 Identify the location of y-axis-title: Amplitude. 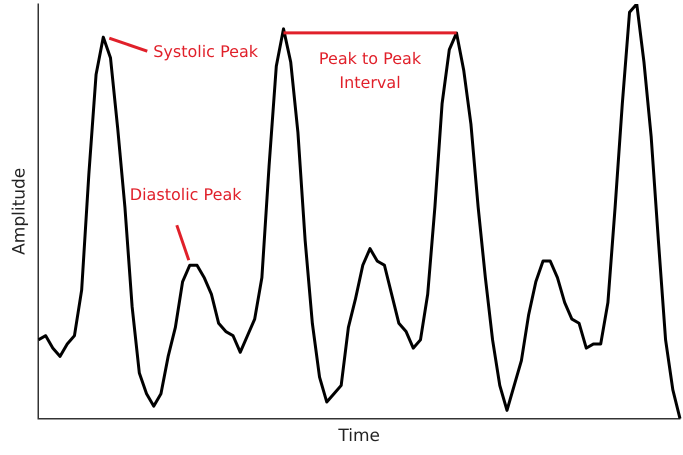
(20, 211).